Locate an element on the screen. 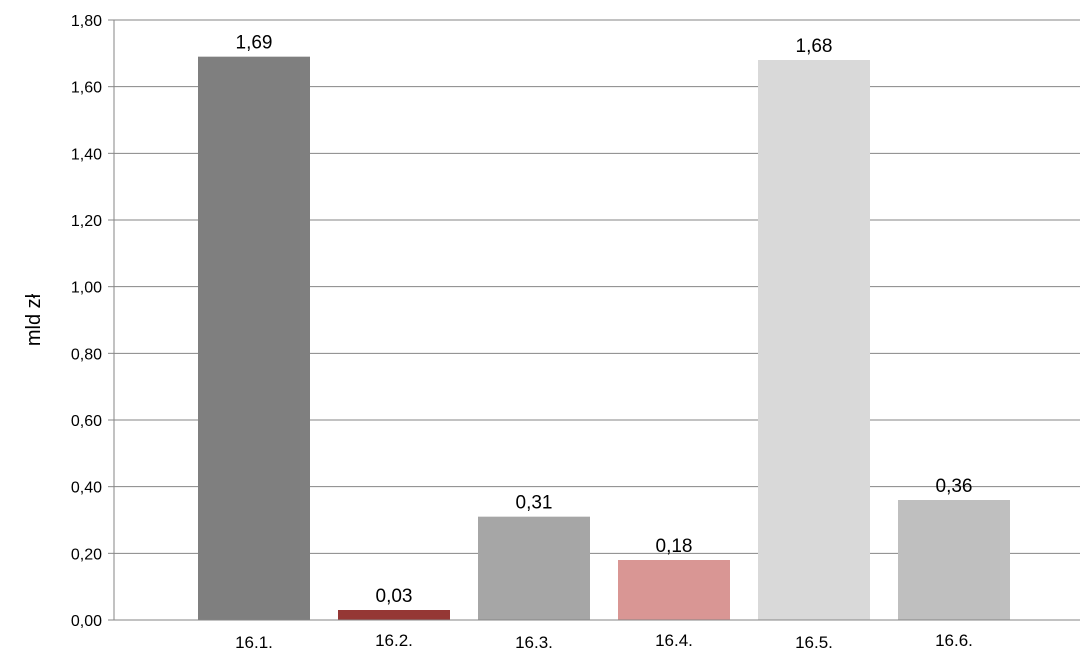  y-tick-label: 1,80 is located at coordinates (86, 21).